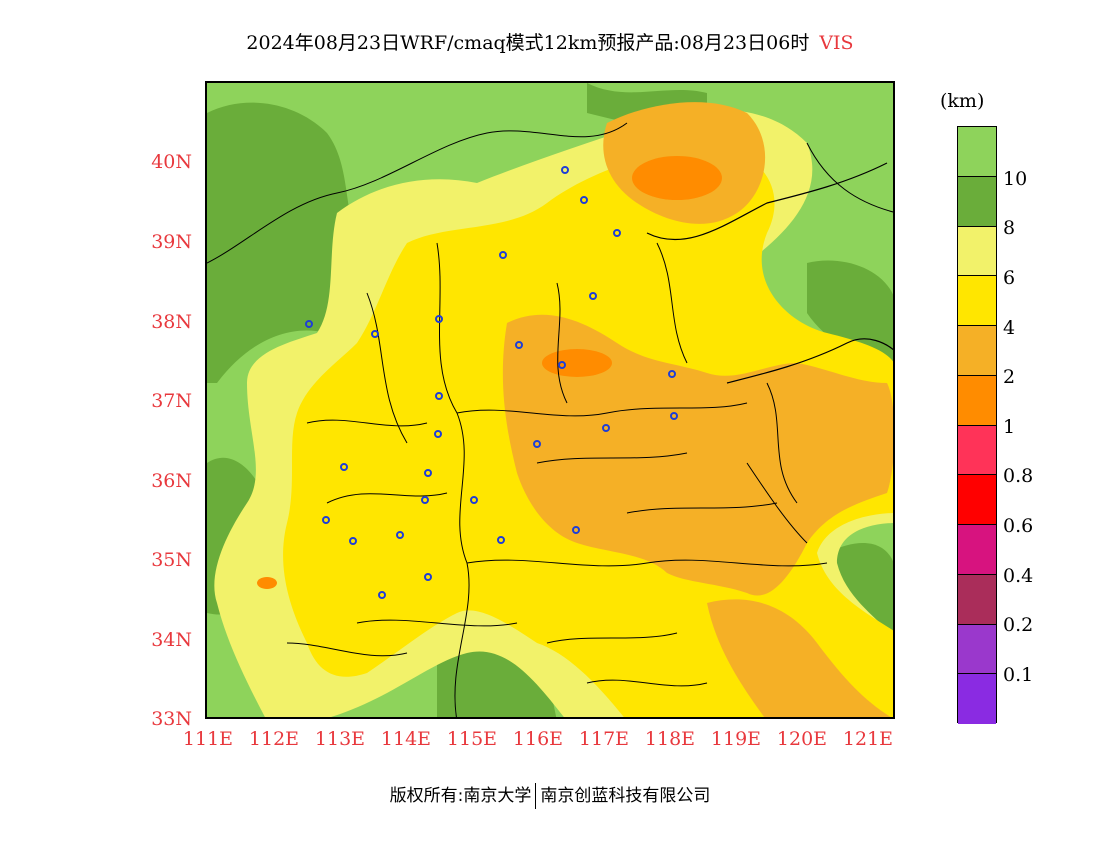  I want to click on lat-label-38n: 38N, so click(171, 322).